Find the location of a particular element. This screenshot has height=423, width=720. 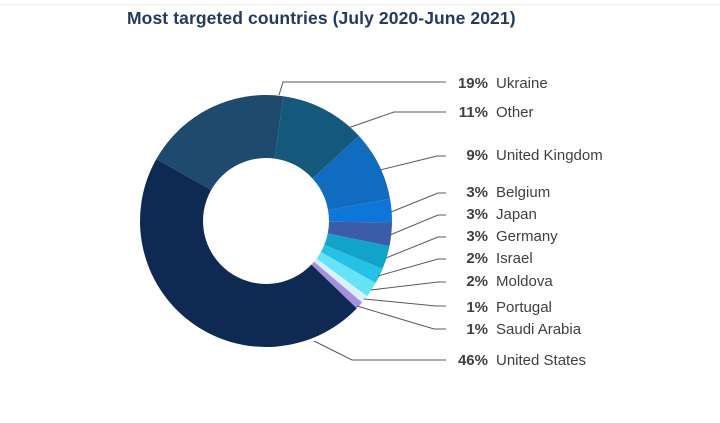

callout-ukraine: 19% Ukraine is located at coordinates (500, 84).